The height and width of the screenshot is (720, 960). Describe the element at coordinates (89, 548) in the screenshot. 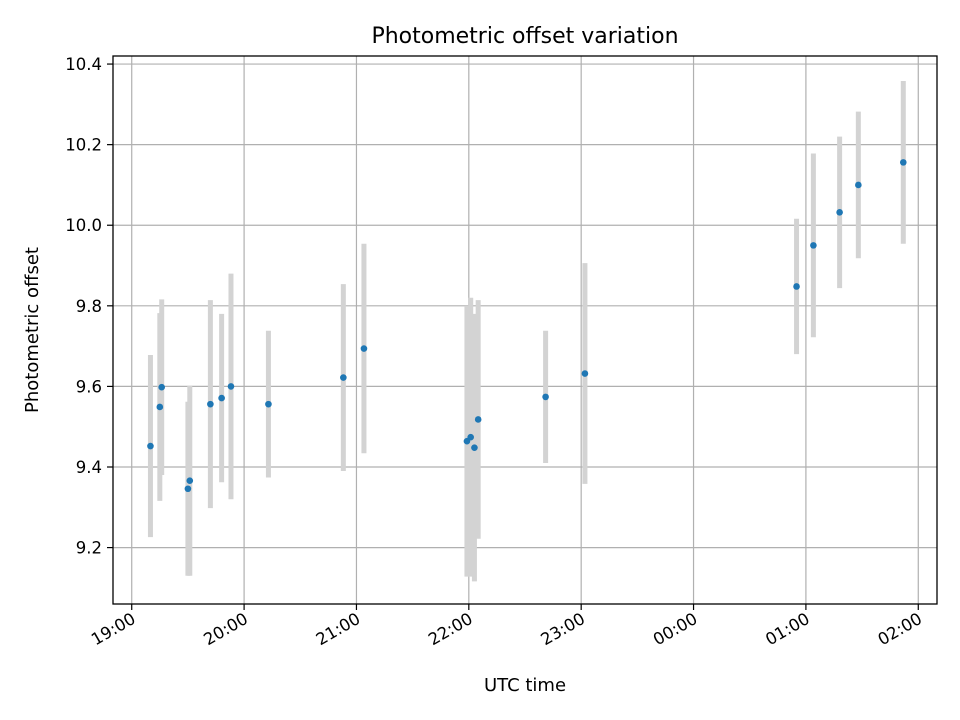

I see `y-tick-label: 9.2` at that location.